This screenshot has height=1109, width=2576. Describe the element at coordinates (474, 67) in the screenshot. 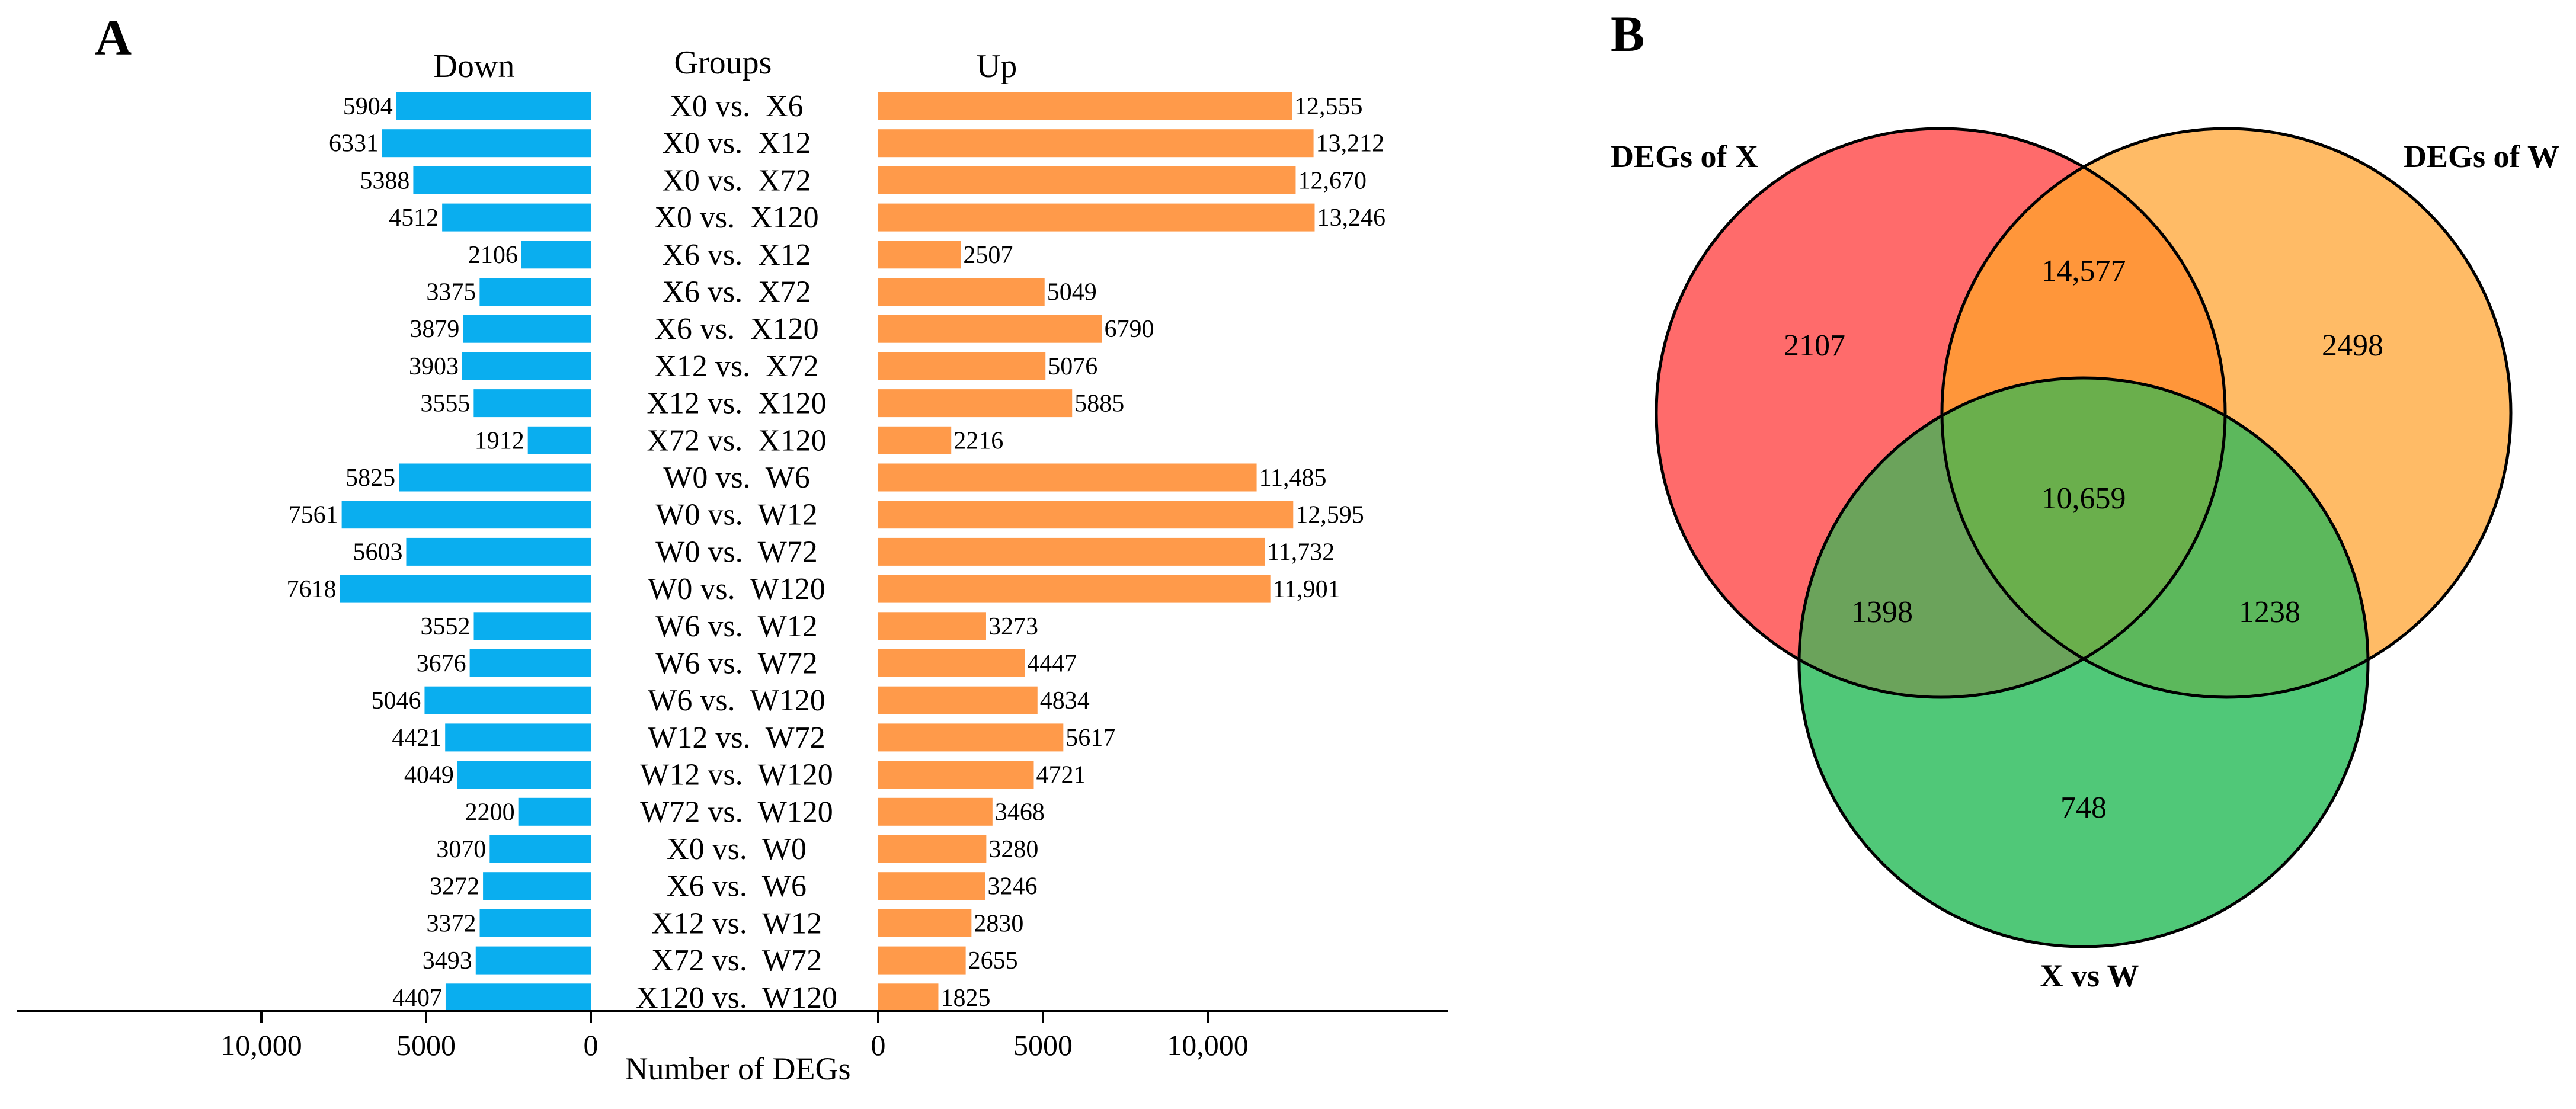

I see `header-down: Down` at that location.